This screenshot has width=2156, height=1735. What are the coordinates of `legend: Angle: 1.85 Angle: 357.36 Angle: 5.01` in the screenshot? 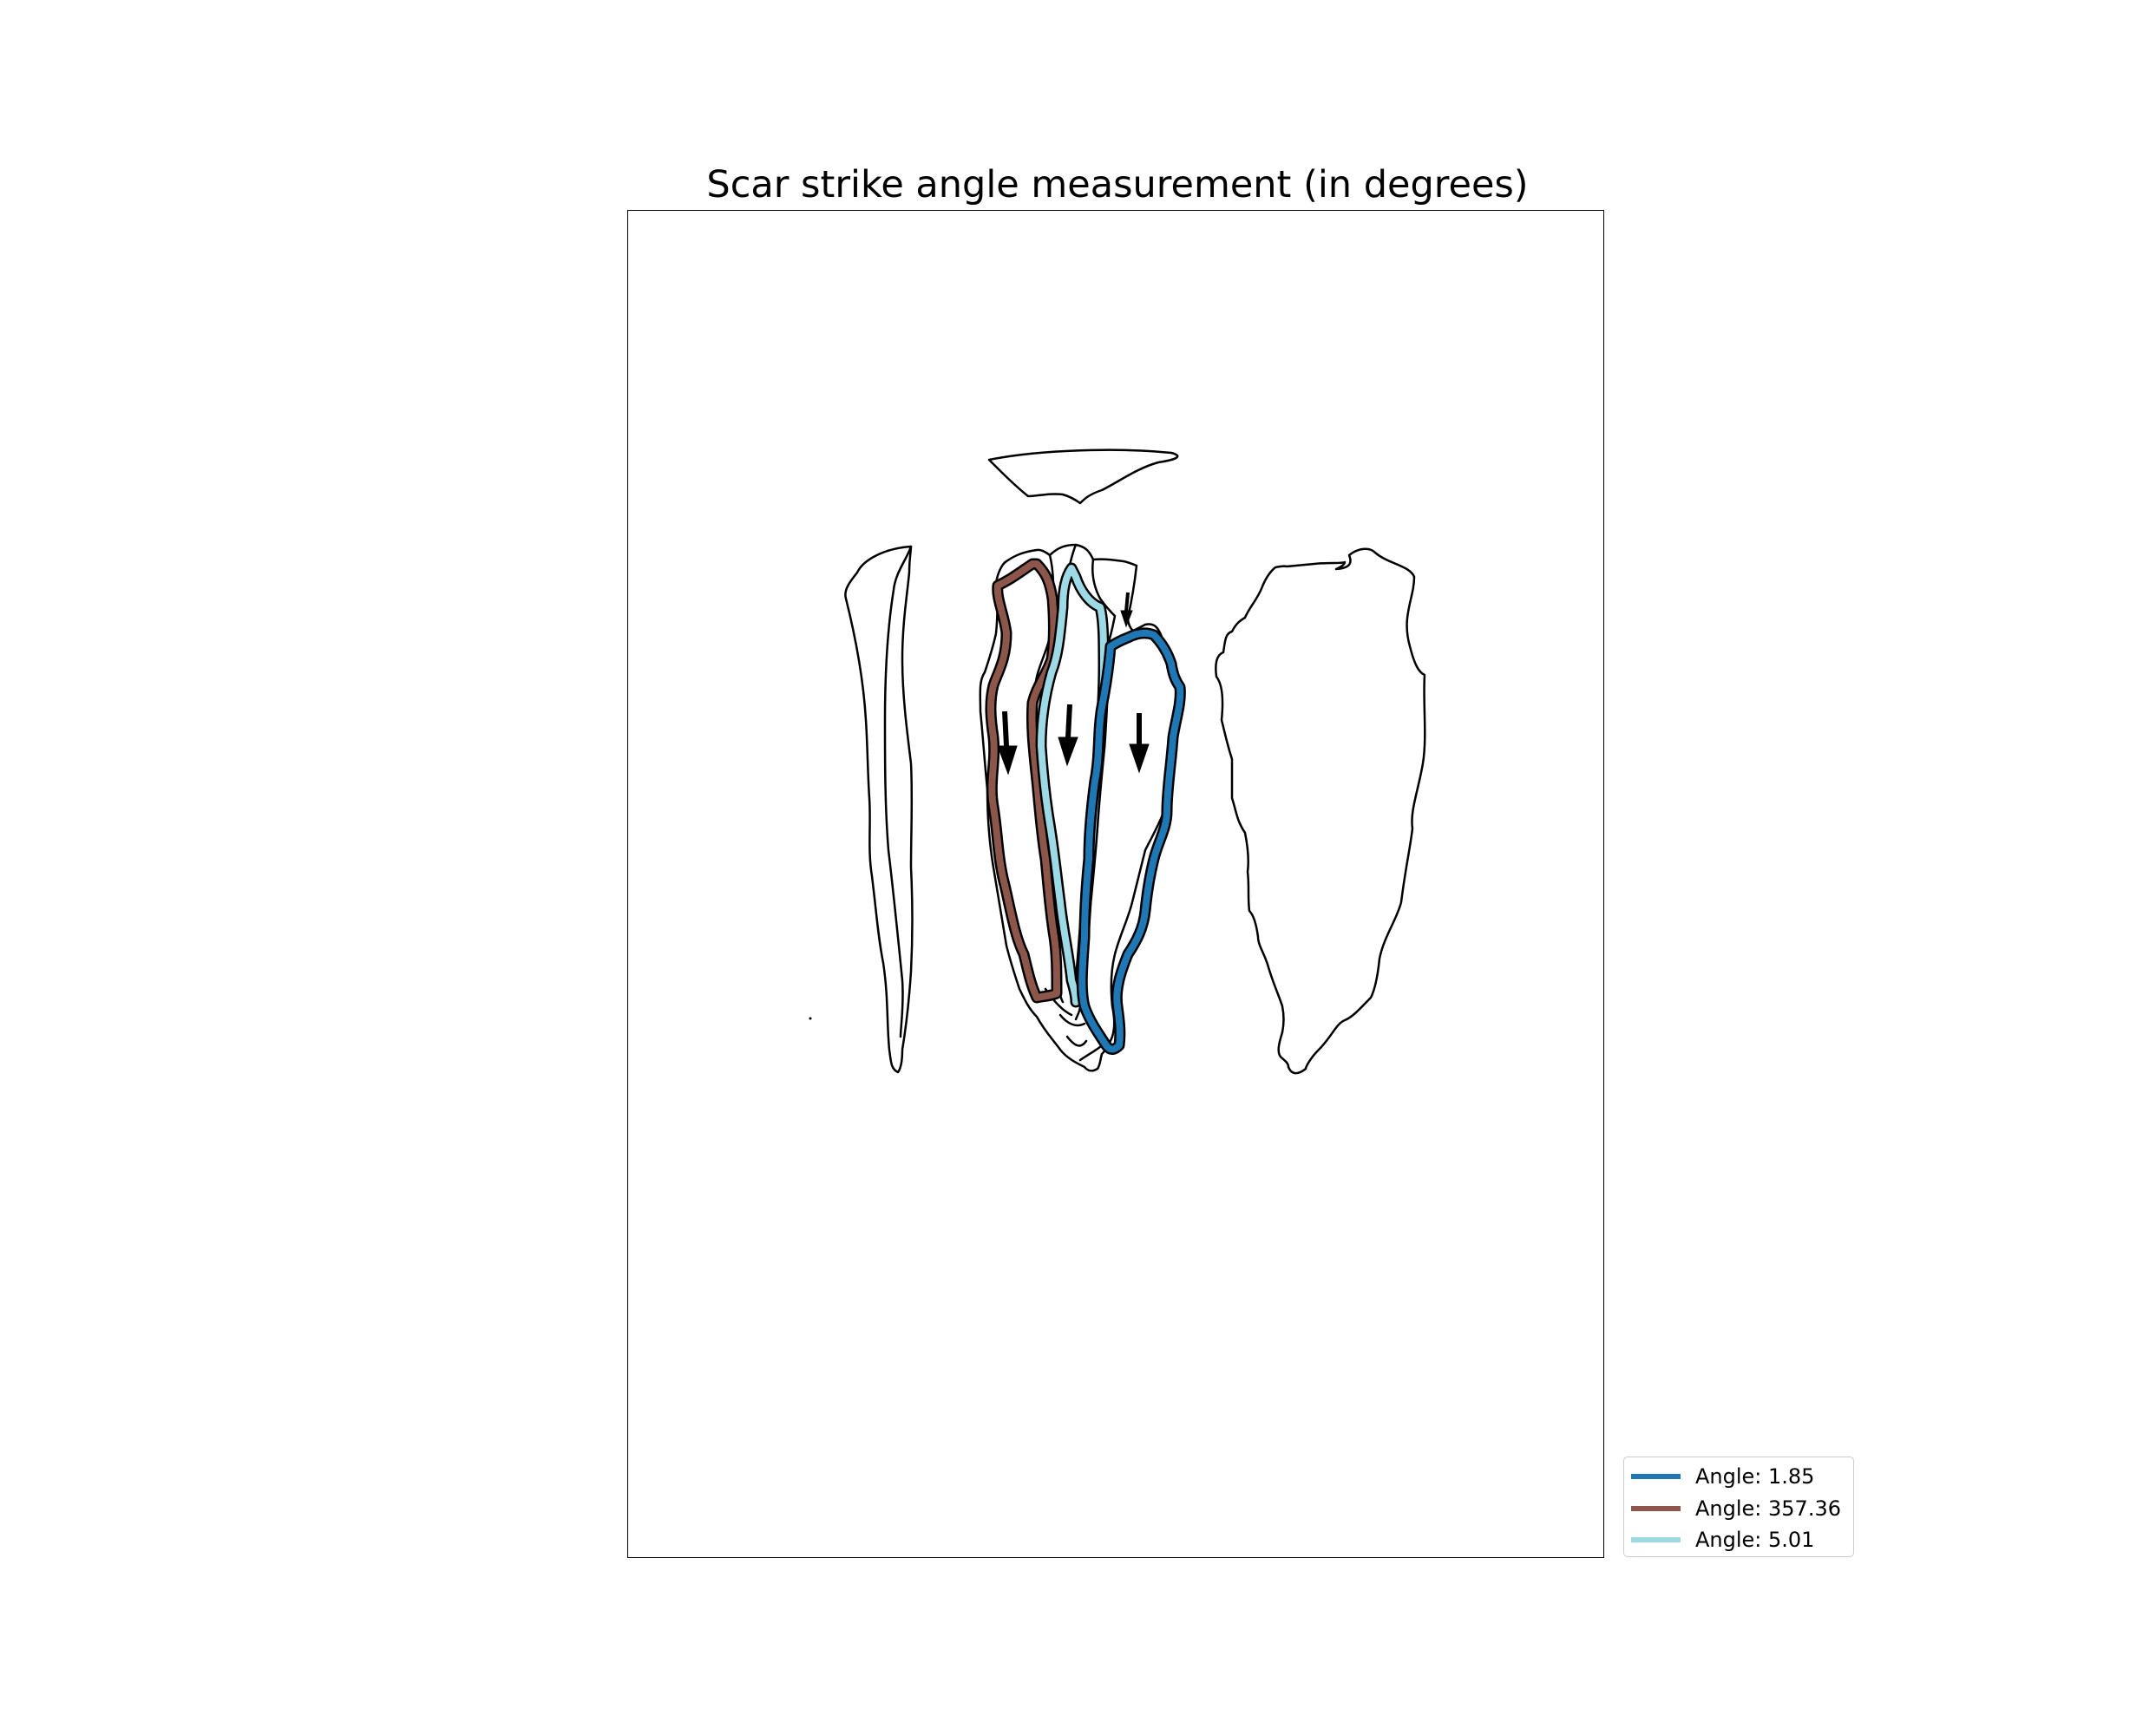 It's located at (1738, 1507).